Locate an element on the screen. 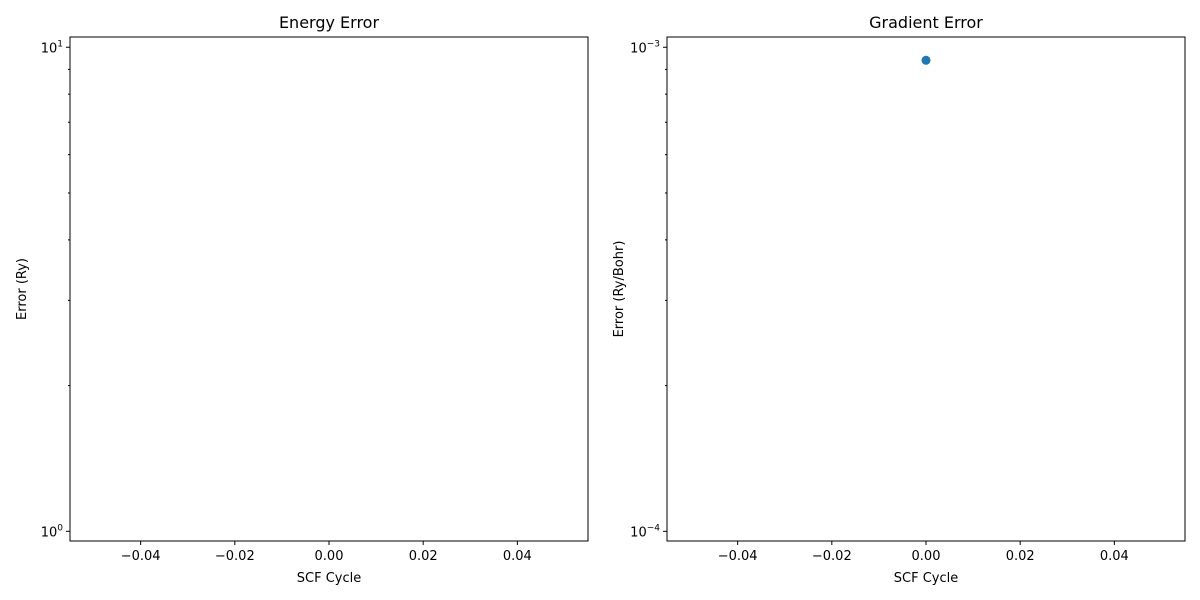  y-tick-exponent: −4 is located at coordinates (654, 528).